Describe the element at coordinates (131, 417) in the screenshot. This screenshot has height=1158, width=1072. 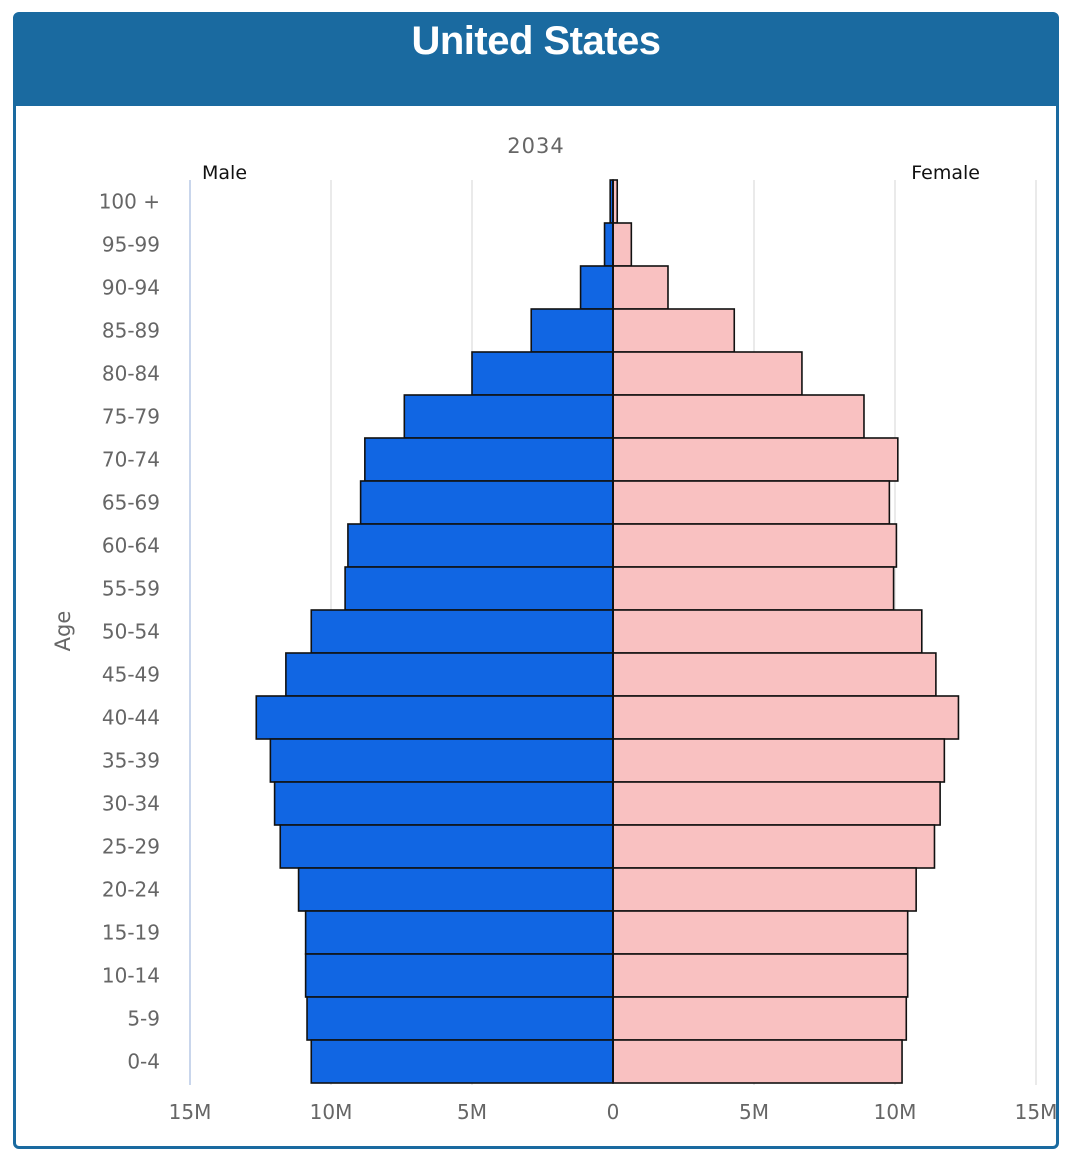
I see `y-tick-label: 75-79` at that location.